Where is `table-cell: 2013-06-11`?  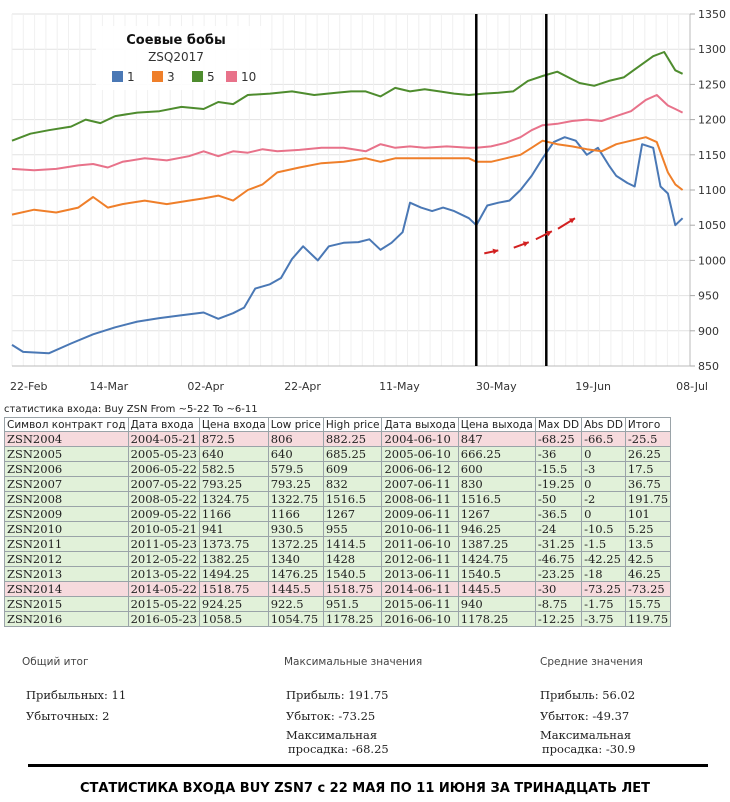
table-cell: 2013-06-11 is located at coordinates (420, 574).